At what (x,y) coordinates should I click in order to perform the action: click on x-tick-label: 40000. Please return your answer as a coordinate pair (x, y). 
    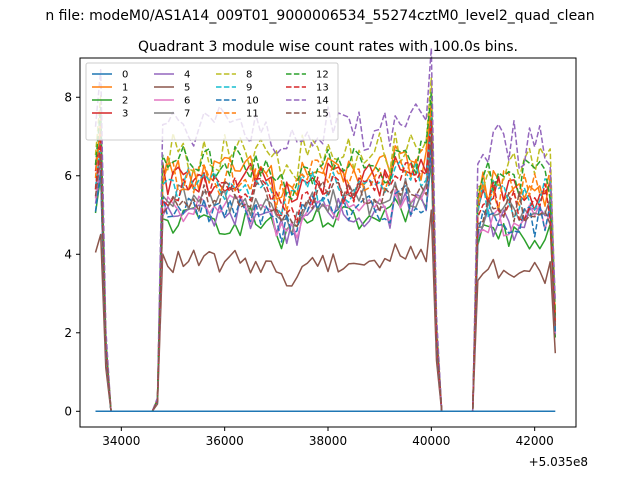
    Looking at the image, I should click on (431, 441).